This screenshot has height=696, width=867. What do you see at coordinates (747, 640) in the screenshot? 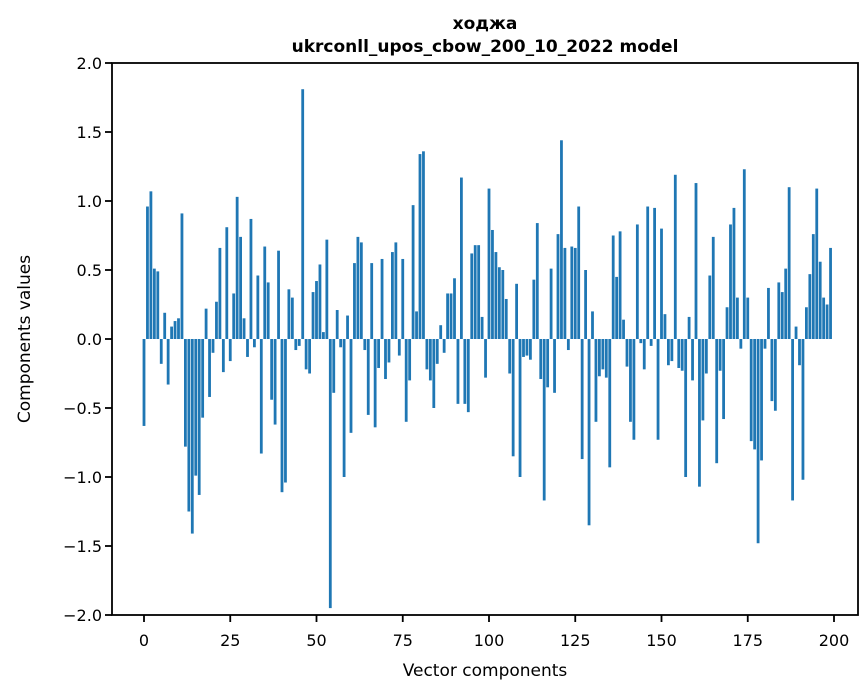
I see `x-tick-label: 175` at bounding box center [747, 640].